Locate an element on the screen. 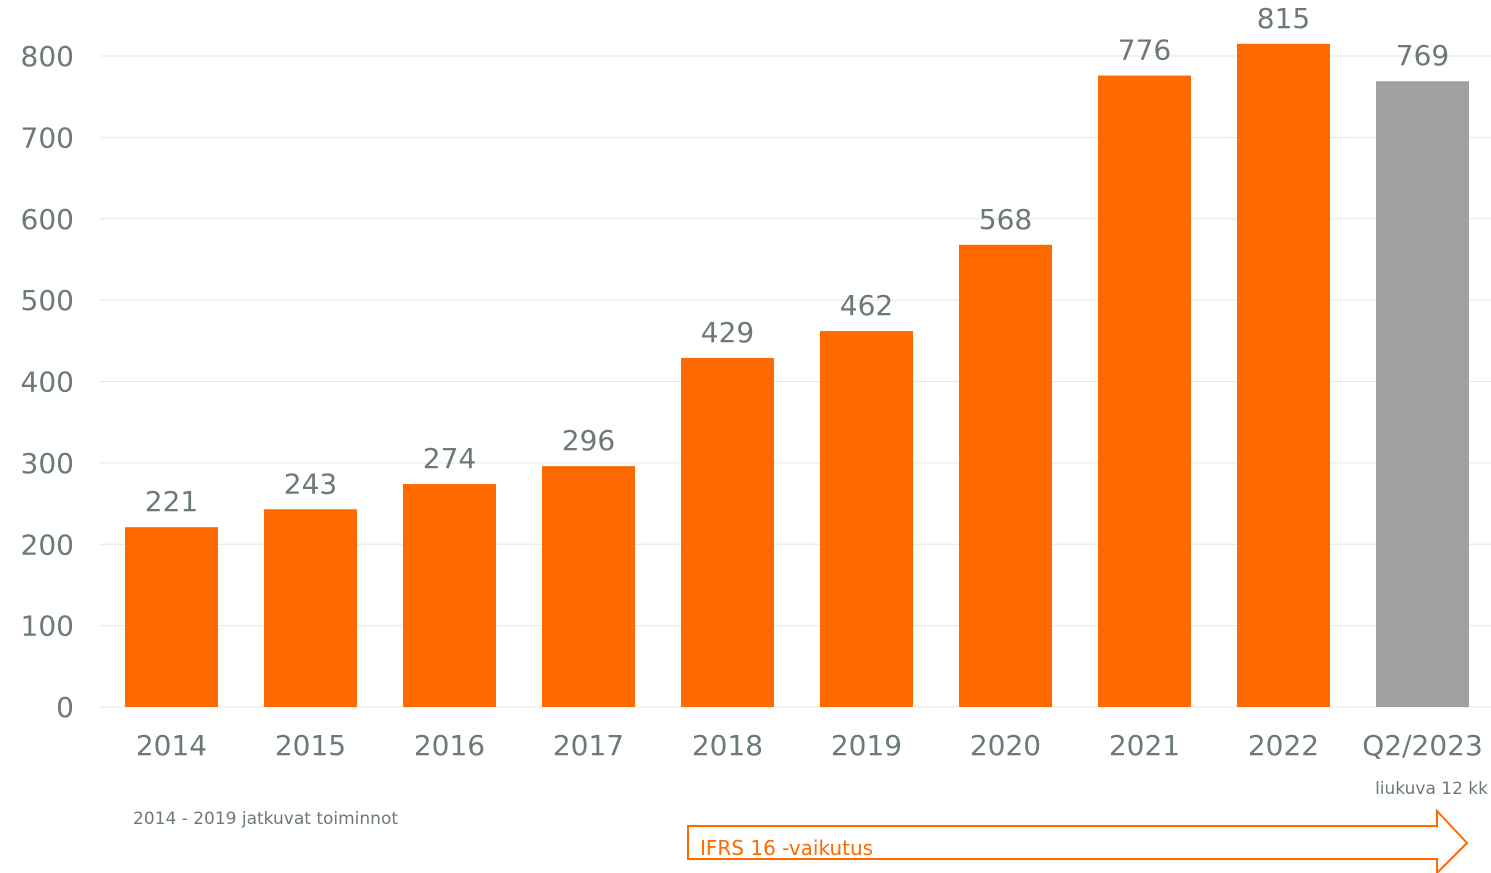  bar-value-label: 776 is located at coordinates (1144, 50).